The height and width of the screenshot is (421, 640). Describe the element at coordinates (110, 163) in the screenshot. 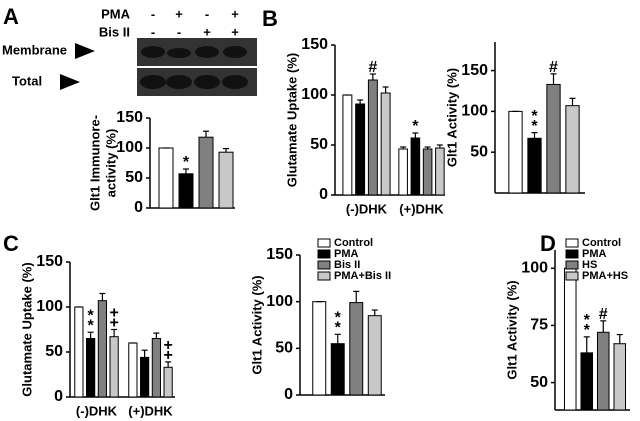

I see `y-axis-label: activity (%)` at that location.